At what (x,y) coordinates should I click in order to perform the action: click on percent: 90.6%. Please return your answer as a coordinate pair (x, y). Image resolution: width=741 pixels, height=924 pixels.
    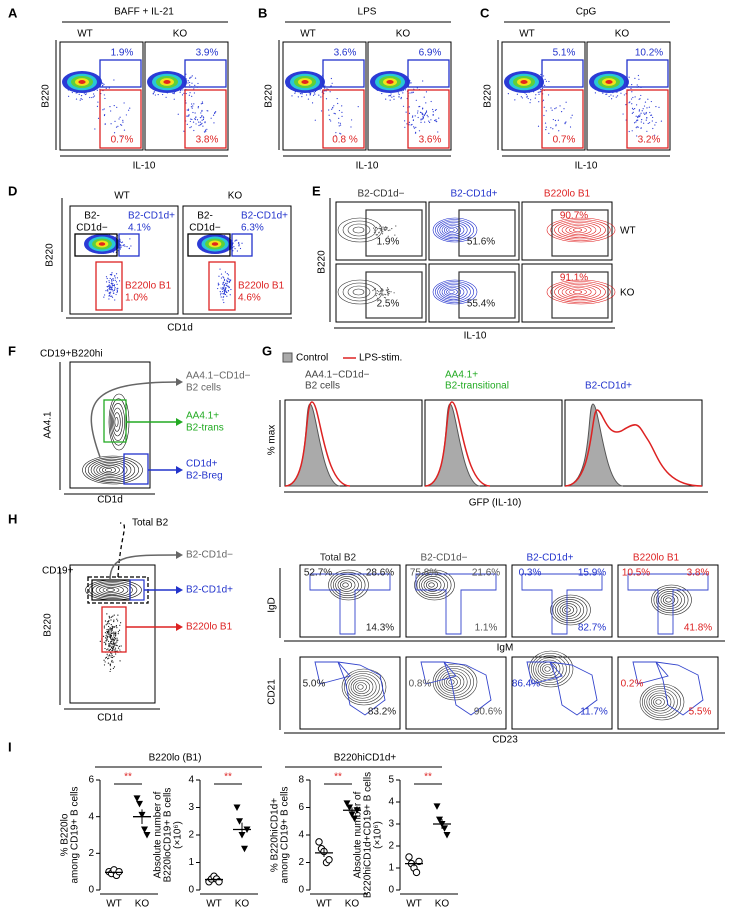
    Looking at the image, I should click on (488, 712).